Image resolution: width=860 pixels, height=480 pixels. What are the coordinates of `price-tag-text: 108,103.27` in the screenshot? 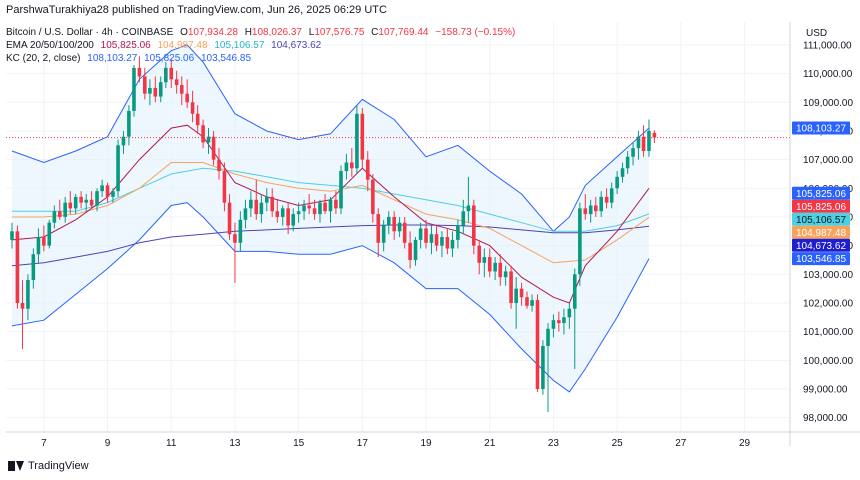 It's located at (821, 128).